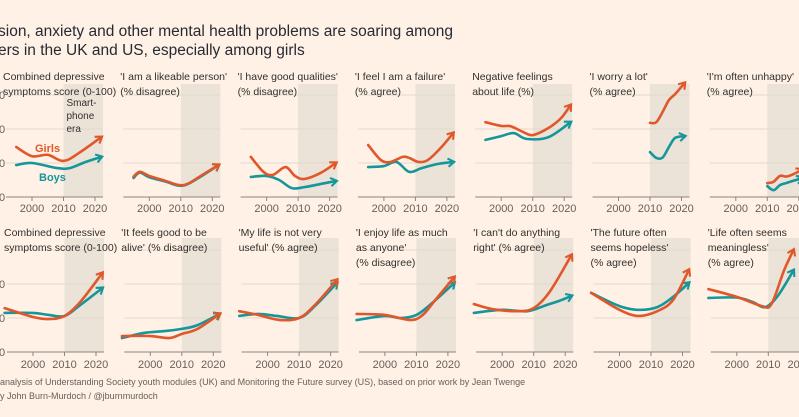 The height and width of the screenshot is (417, 799). I want to click on panel-1-6: 2000 2010 2020 'I worry a lot' (% agree), so click(642, 143).